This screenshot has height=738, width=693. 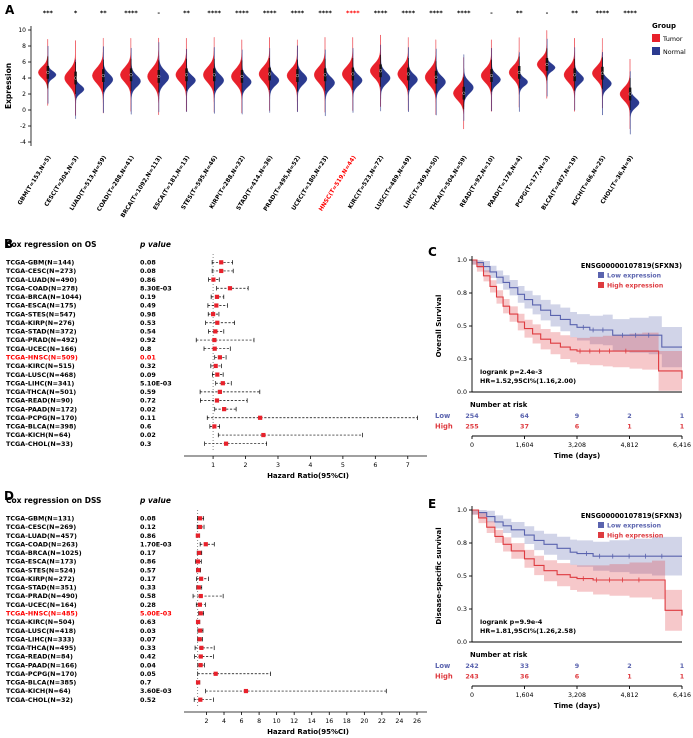 What do you see at coordinates (41, 588) in the screenshot?
I see `svg-text: TCGA-STAD(N=351)` at bounding box center [41, 588].